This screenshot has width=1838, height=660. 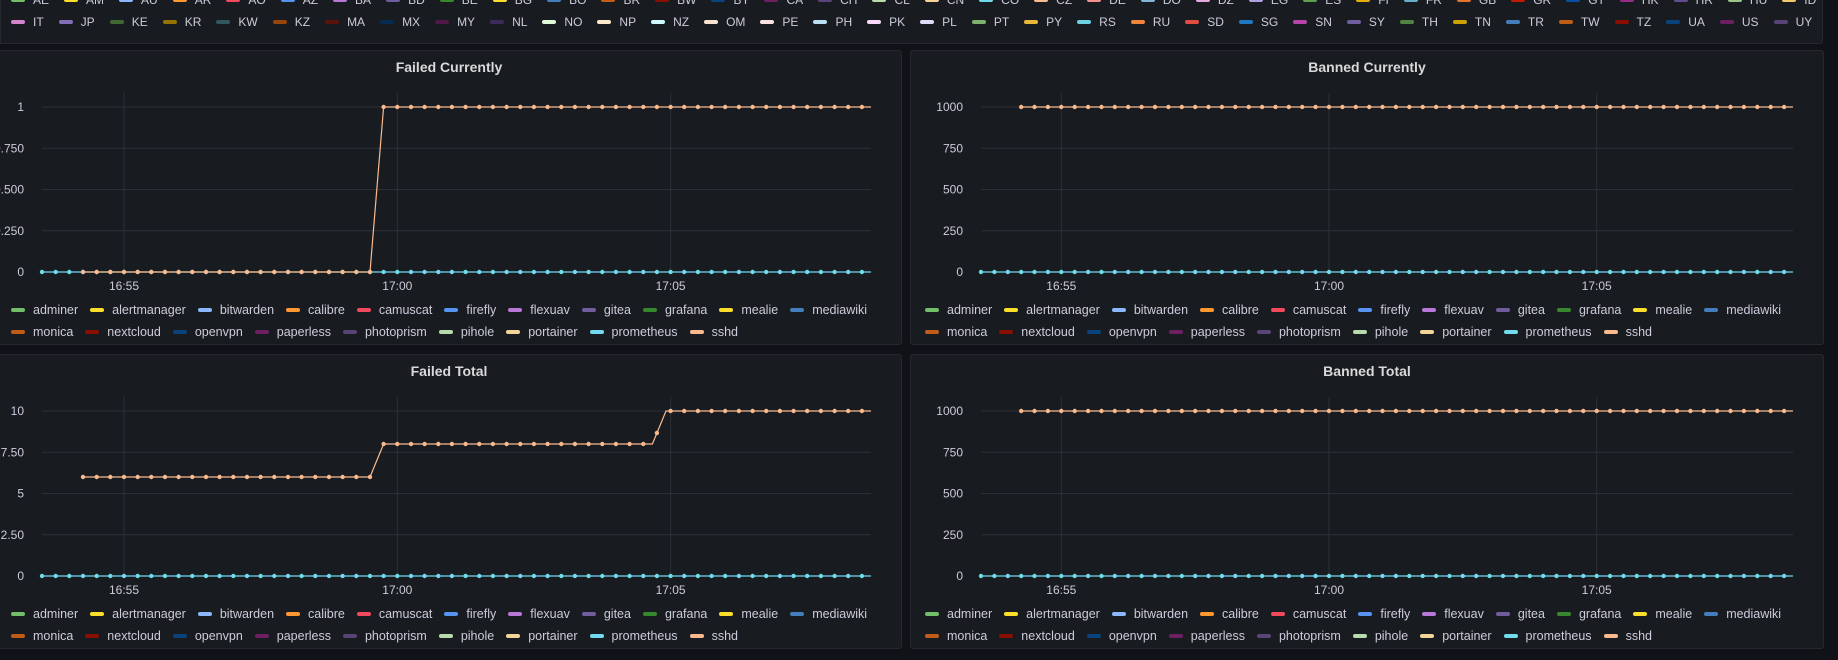 What do you see at coordinates (181, 22) in the screenshot?
I see `legend-item-kr: KR` at bounding box center [181, 22].